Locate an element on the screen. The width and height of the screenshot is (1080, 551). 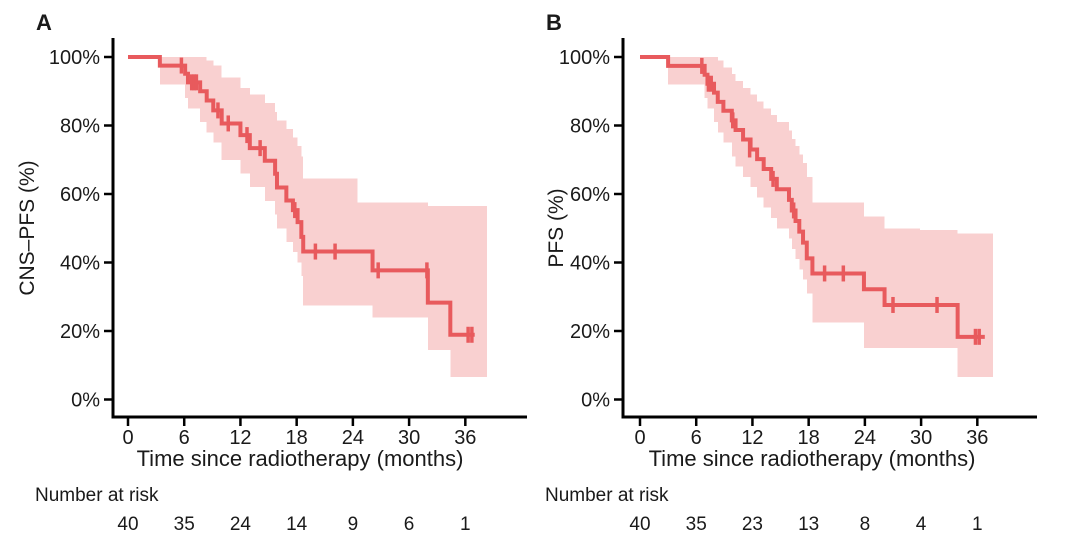
risk-count: 6 is located at coordinates (409, 524).